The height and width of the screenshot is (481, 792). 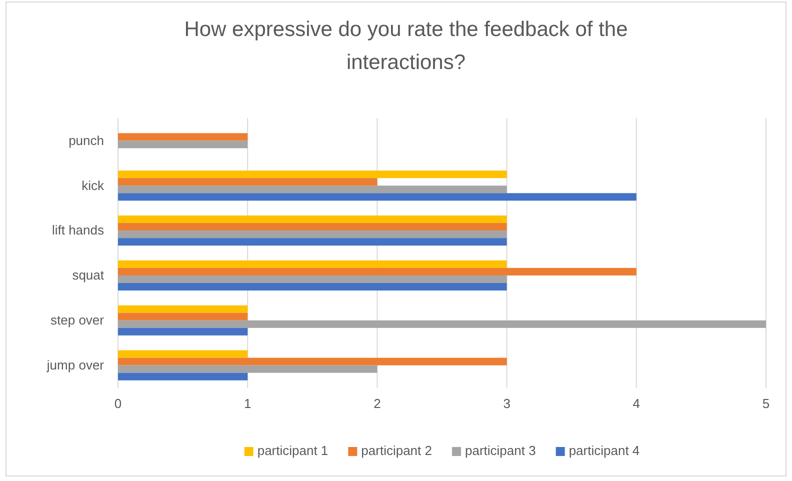 What do you see at coordinates (377, 404) in the screenshot?
I see `x-tick-label: 2` at bounding box center [377, 404].